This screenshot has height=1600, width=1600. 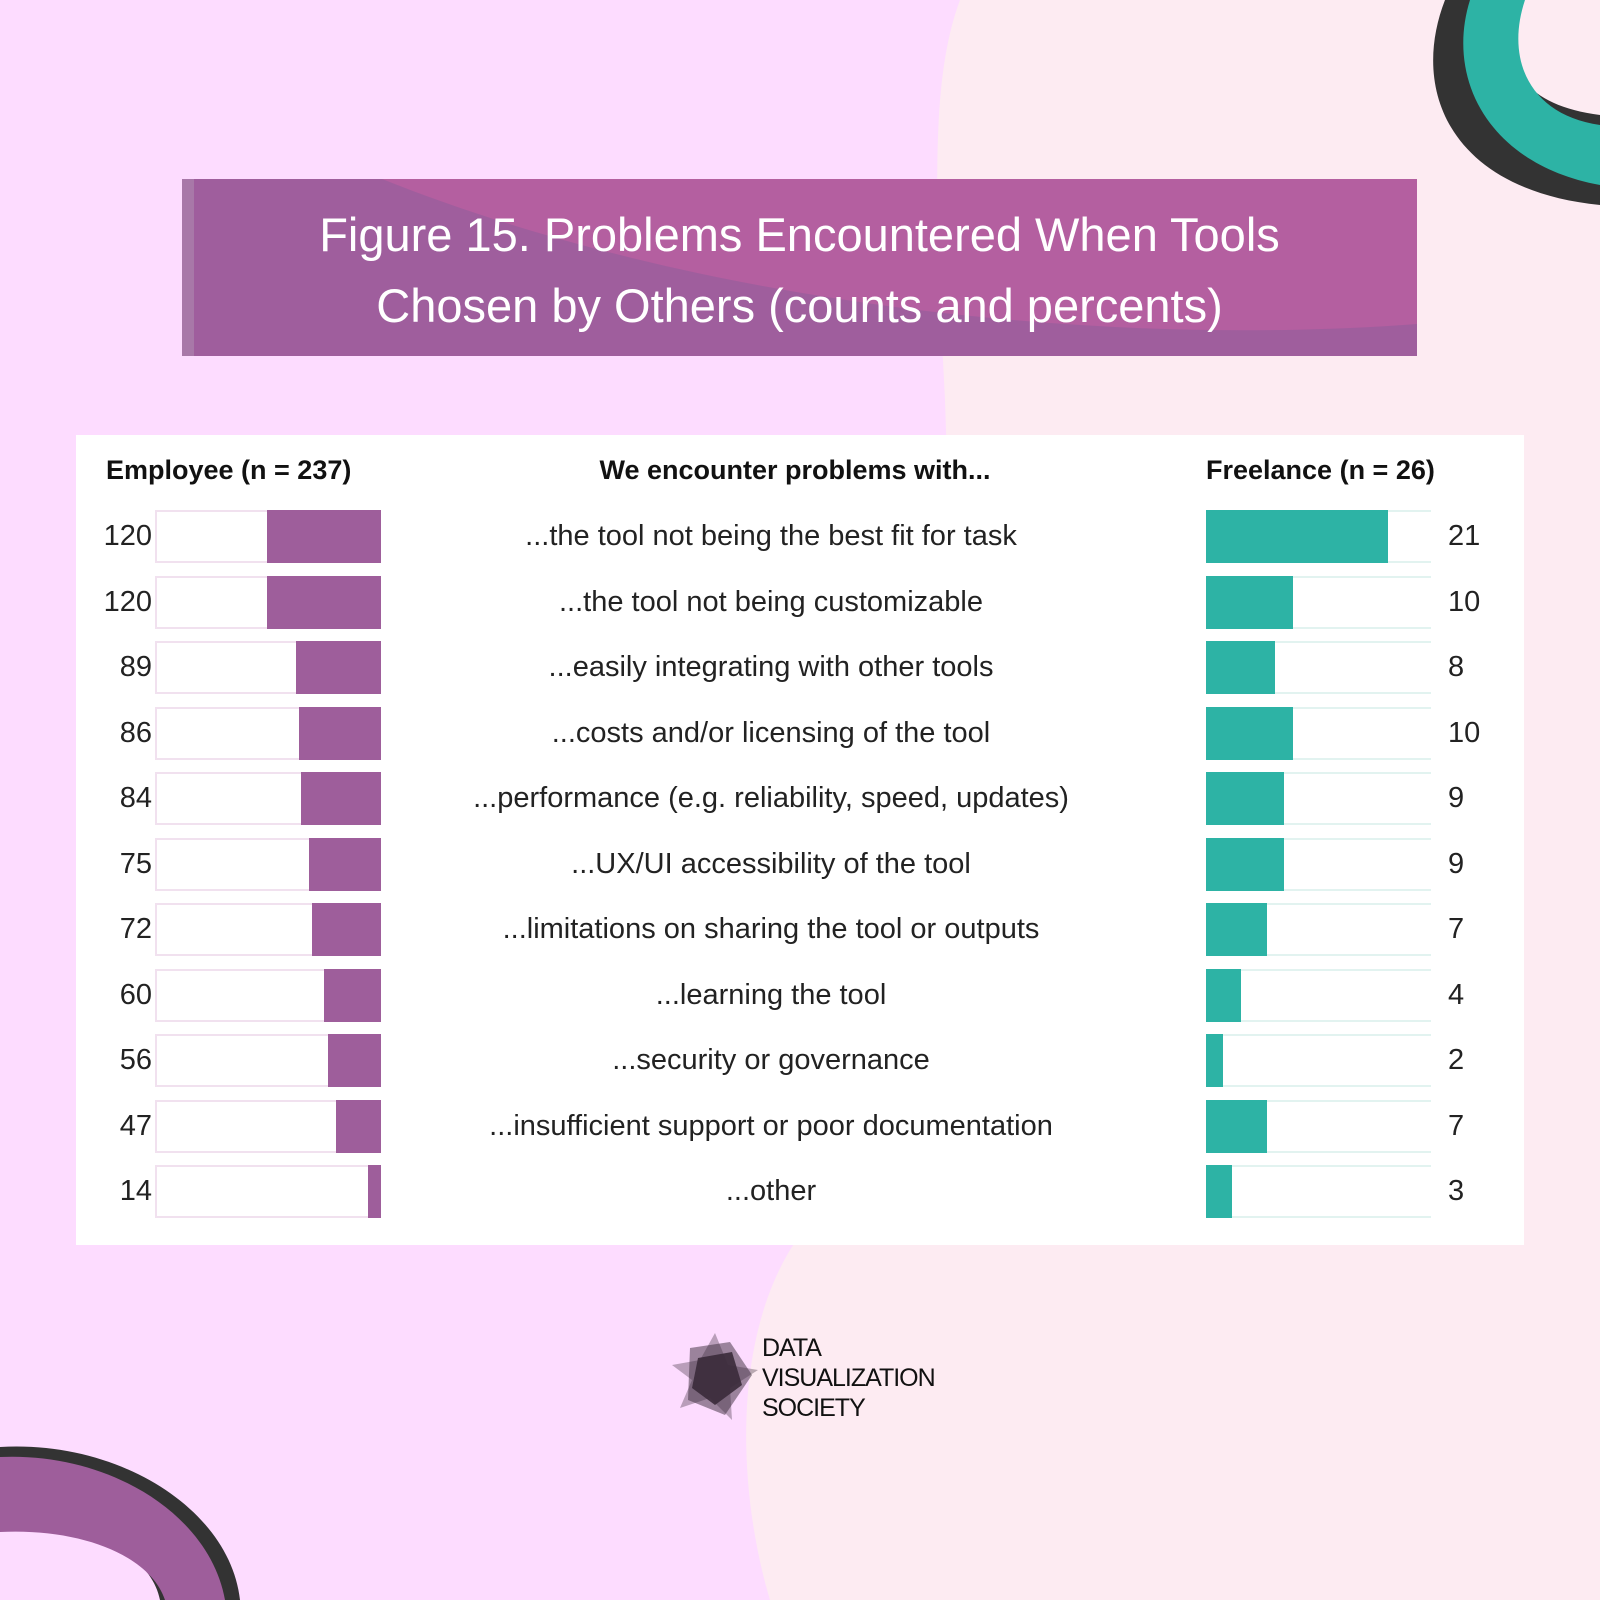 I want to click on chart-row: 56 ...security or governance 2, so click(x=800, y=1061).